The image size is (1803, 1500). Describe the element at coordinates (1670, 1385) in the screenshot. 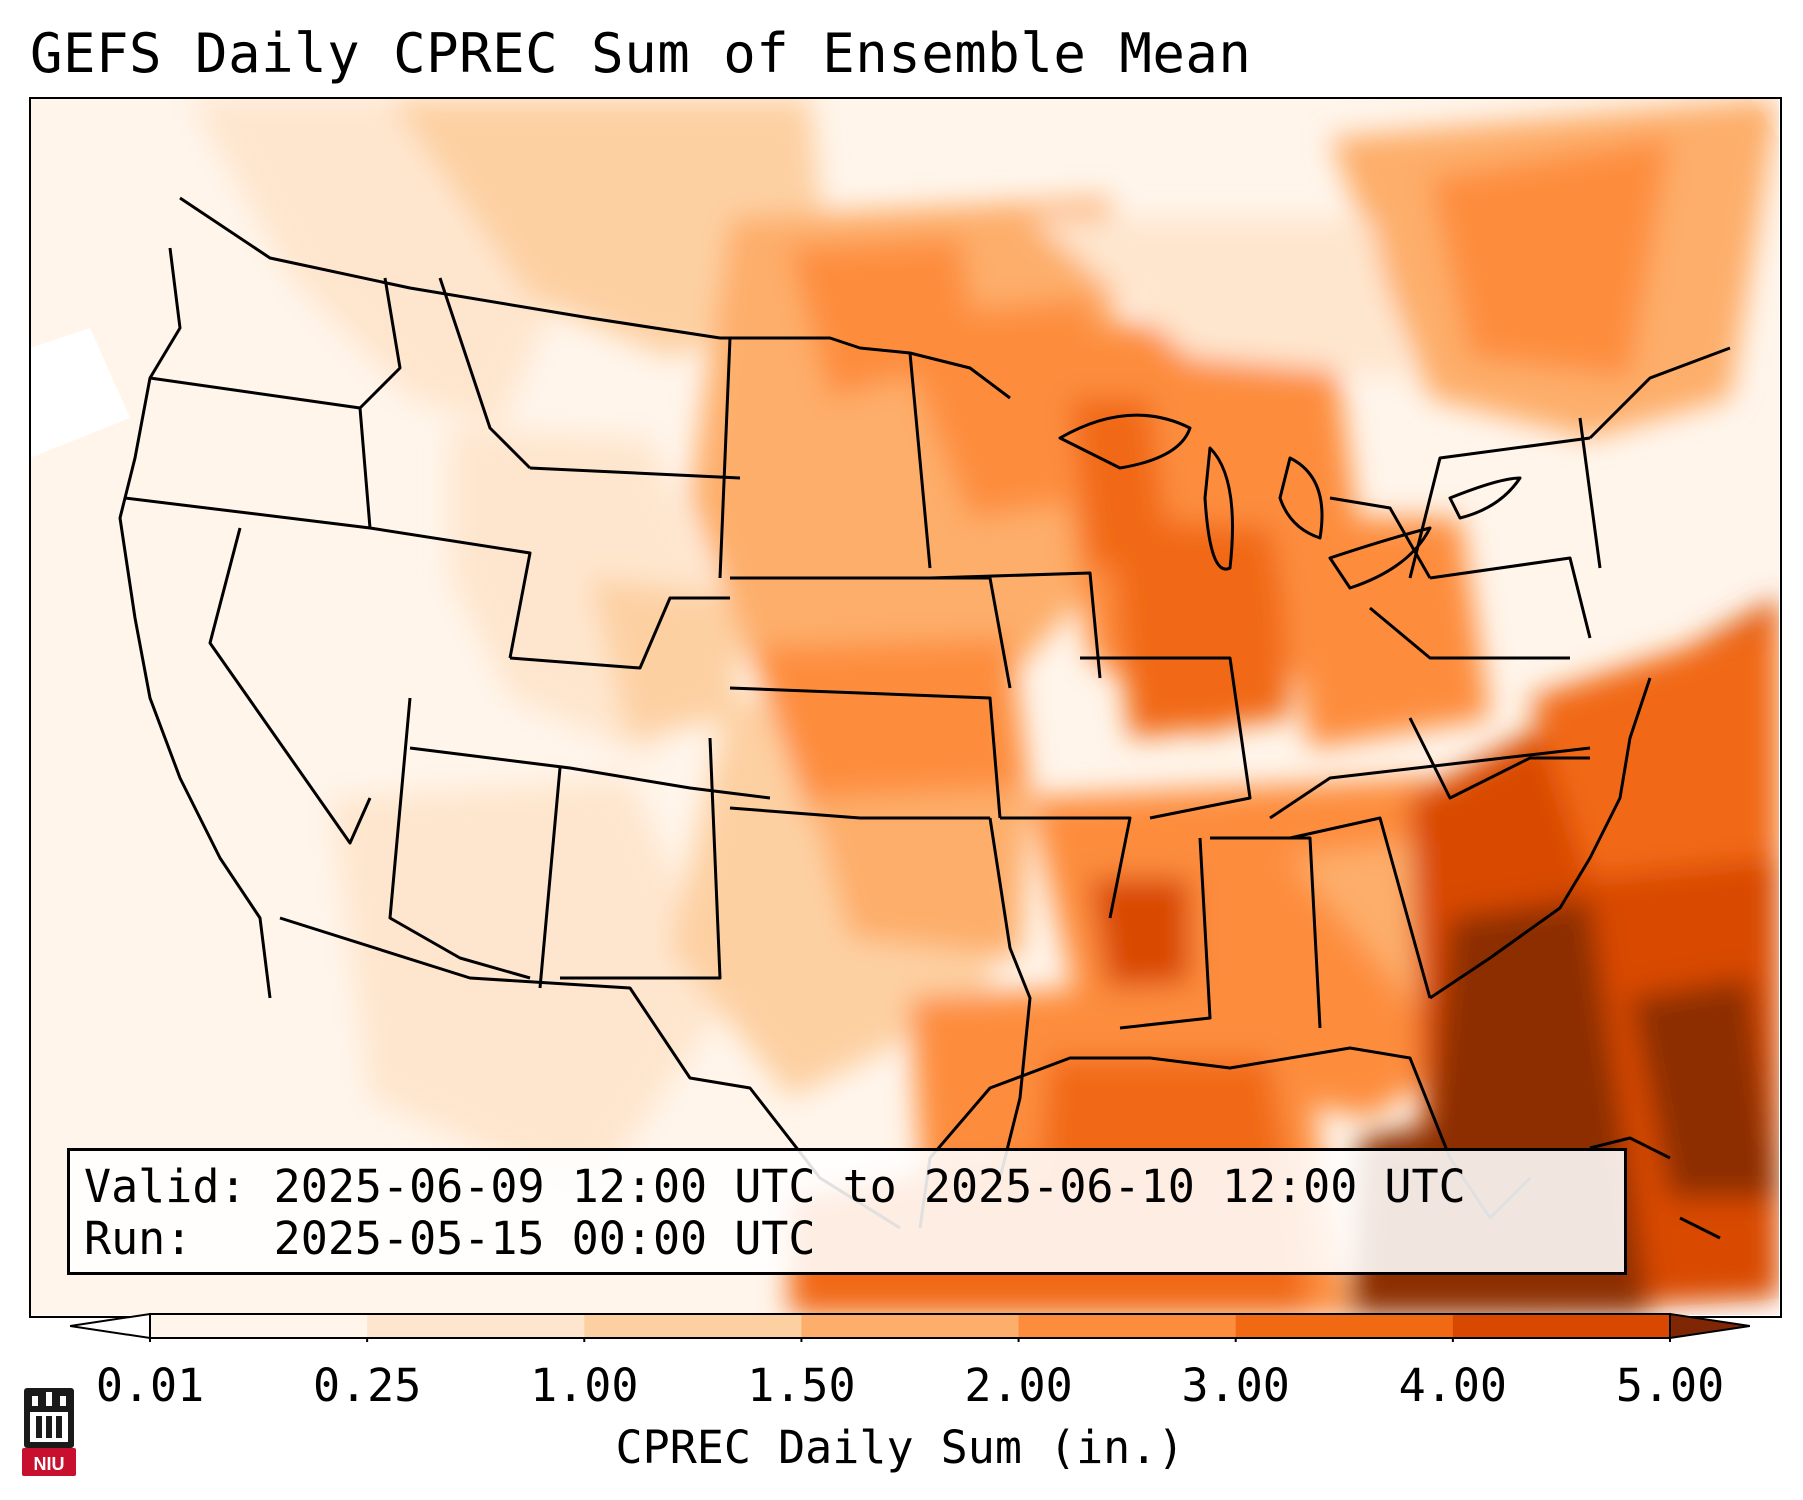

I see `colorbar-tick-label: 5.00` at that location.